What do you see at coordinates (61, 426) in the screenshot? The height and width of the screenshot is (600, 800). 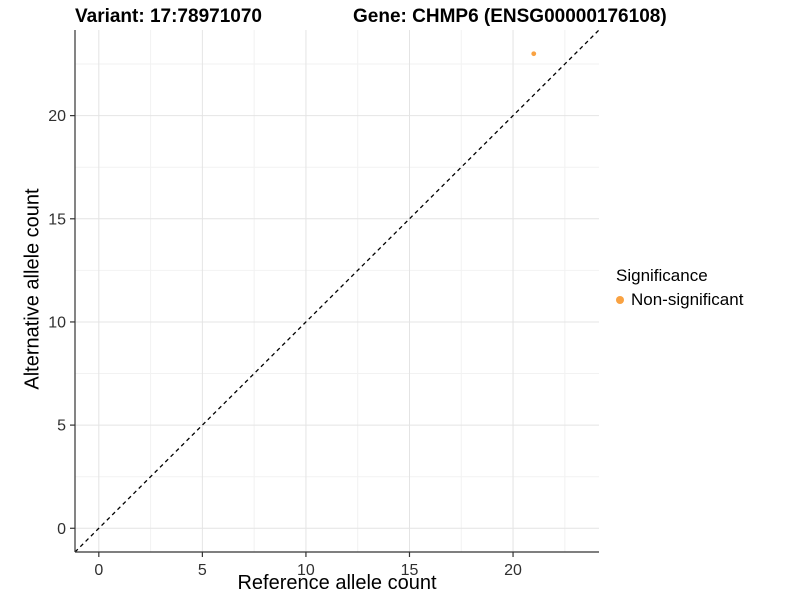 I see `y-tick-label: 5` at bounding box center [61, 426].